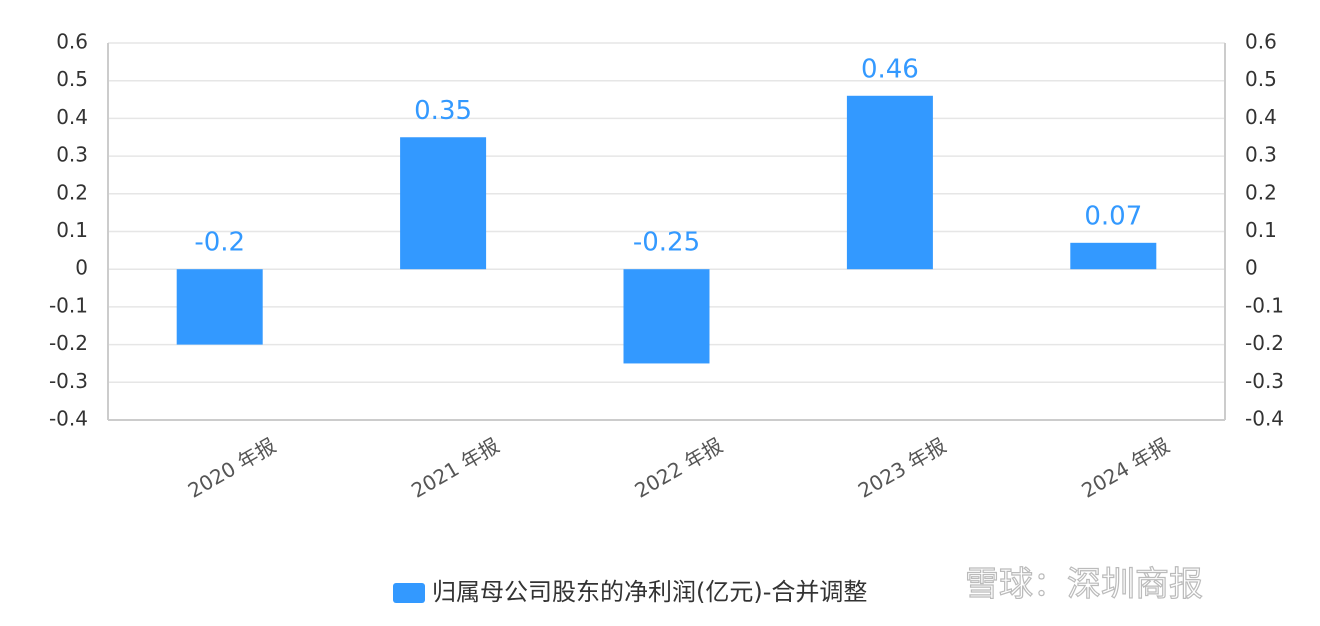 The image size is (1320, 626). What do you see at coordinates (68, 419) in the screenshot?
I see `y-tick-label: -0.4` at bounding box center [68, 419].